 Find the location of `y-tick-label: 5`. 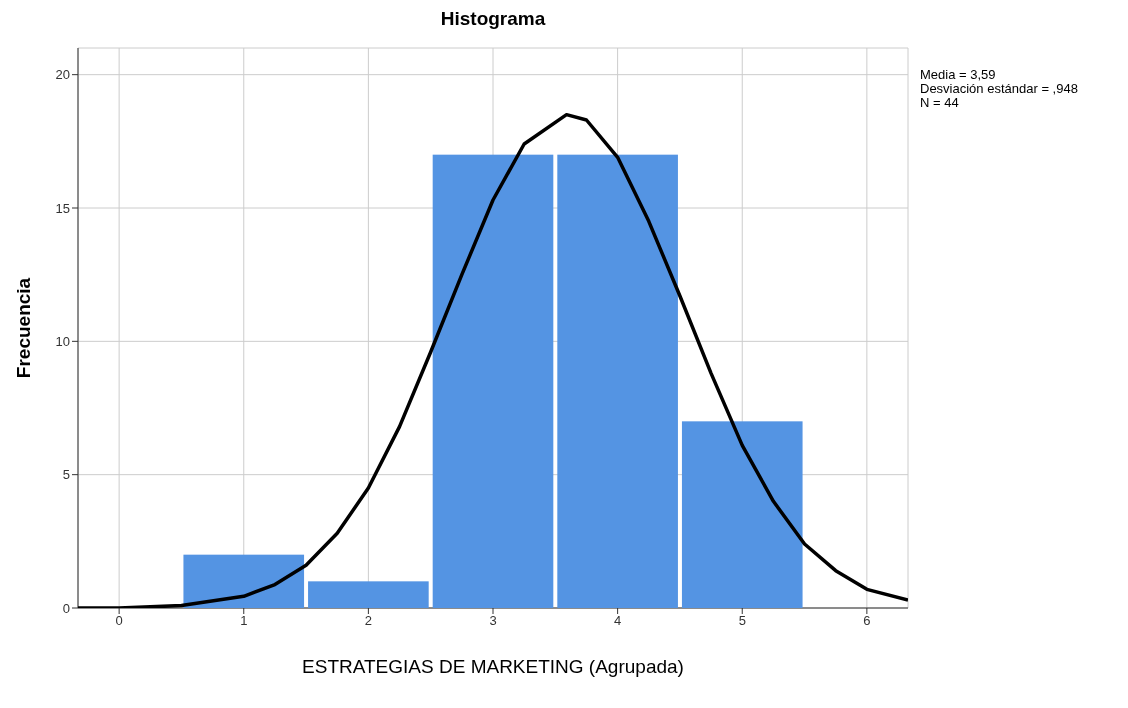

y-tick-label: 5 is located at coordinates (66, 475).